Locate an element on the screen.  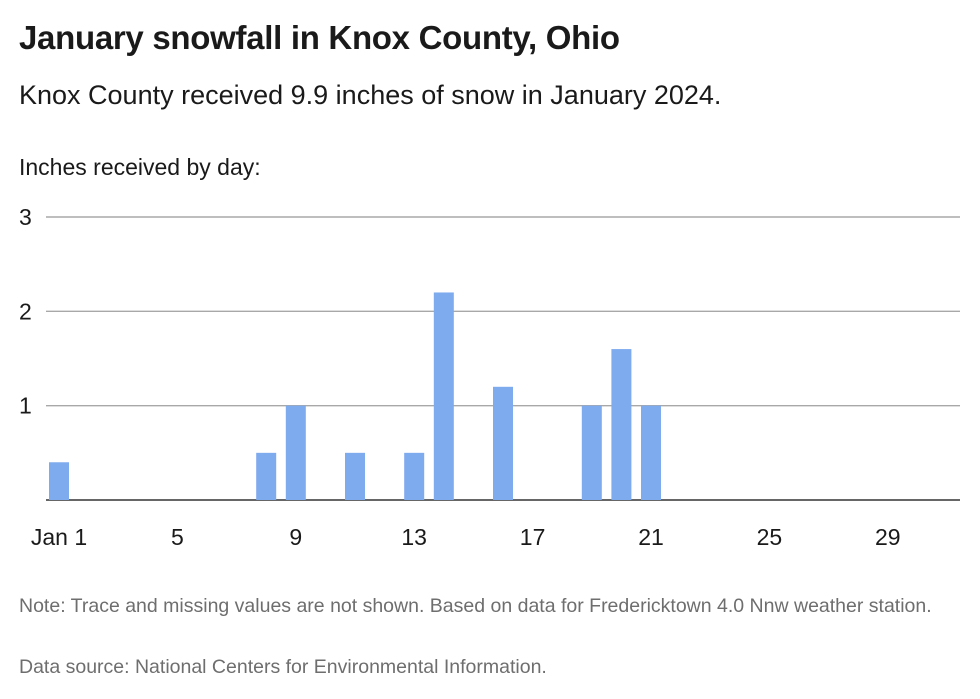
y-tick-labels: 1 2 3 is located at coordinates (25, 311).